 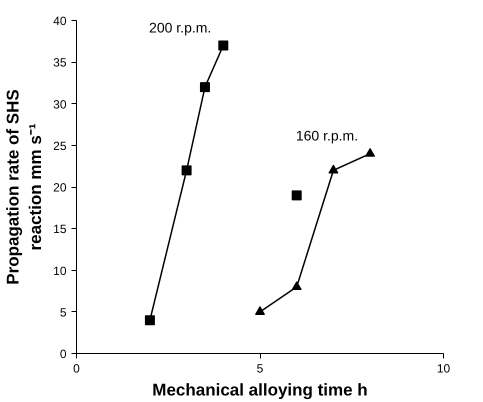 I want to click on series-label: 160 r.p.m., so click(x=327, y=136).